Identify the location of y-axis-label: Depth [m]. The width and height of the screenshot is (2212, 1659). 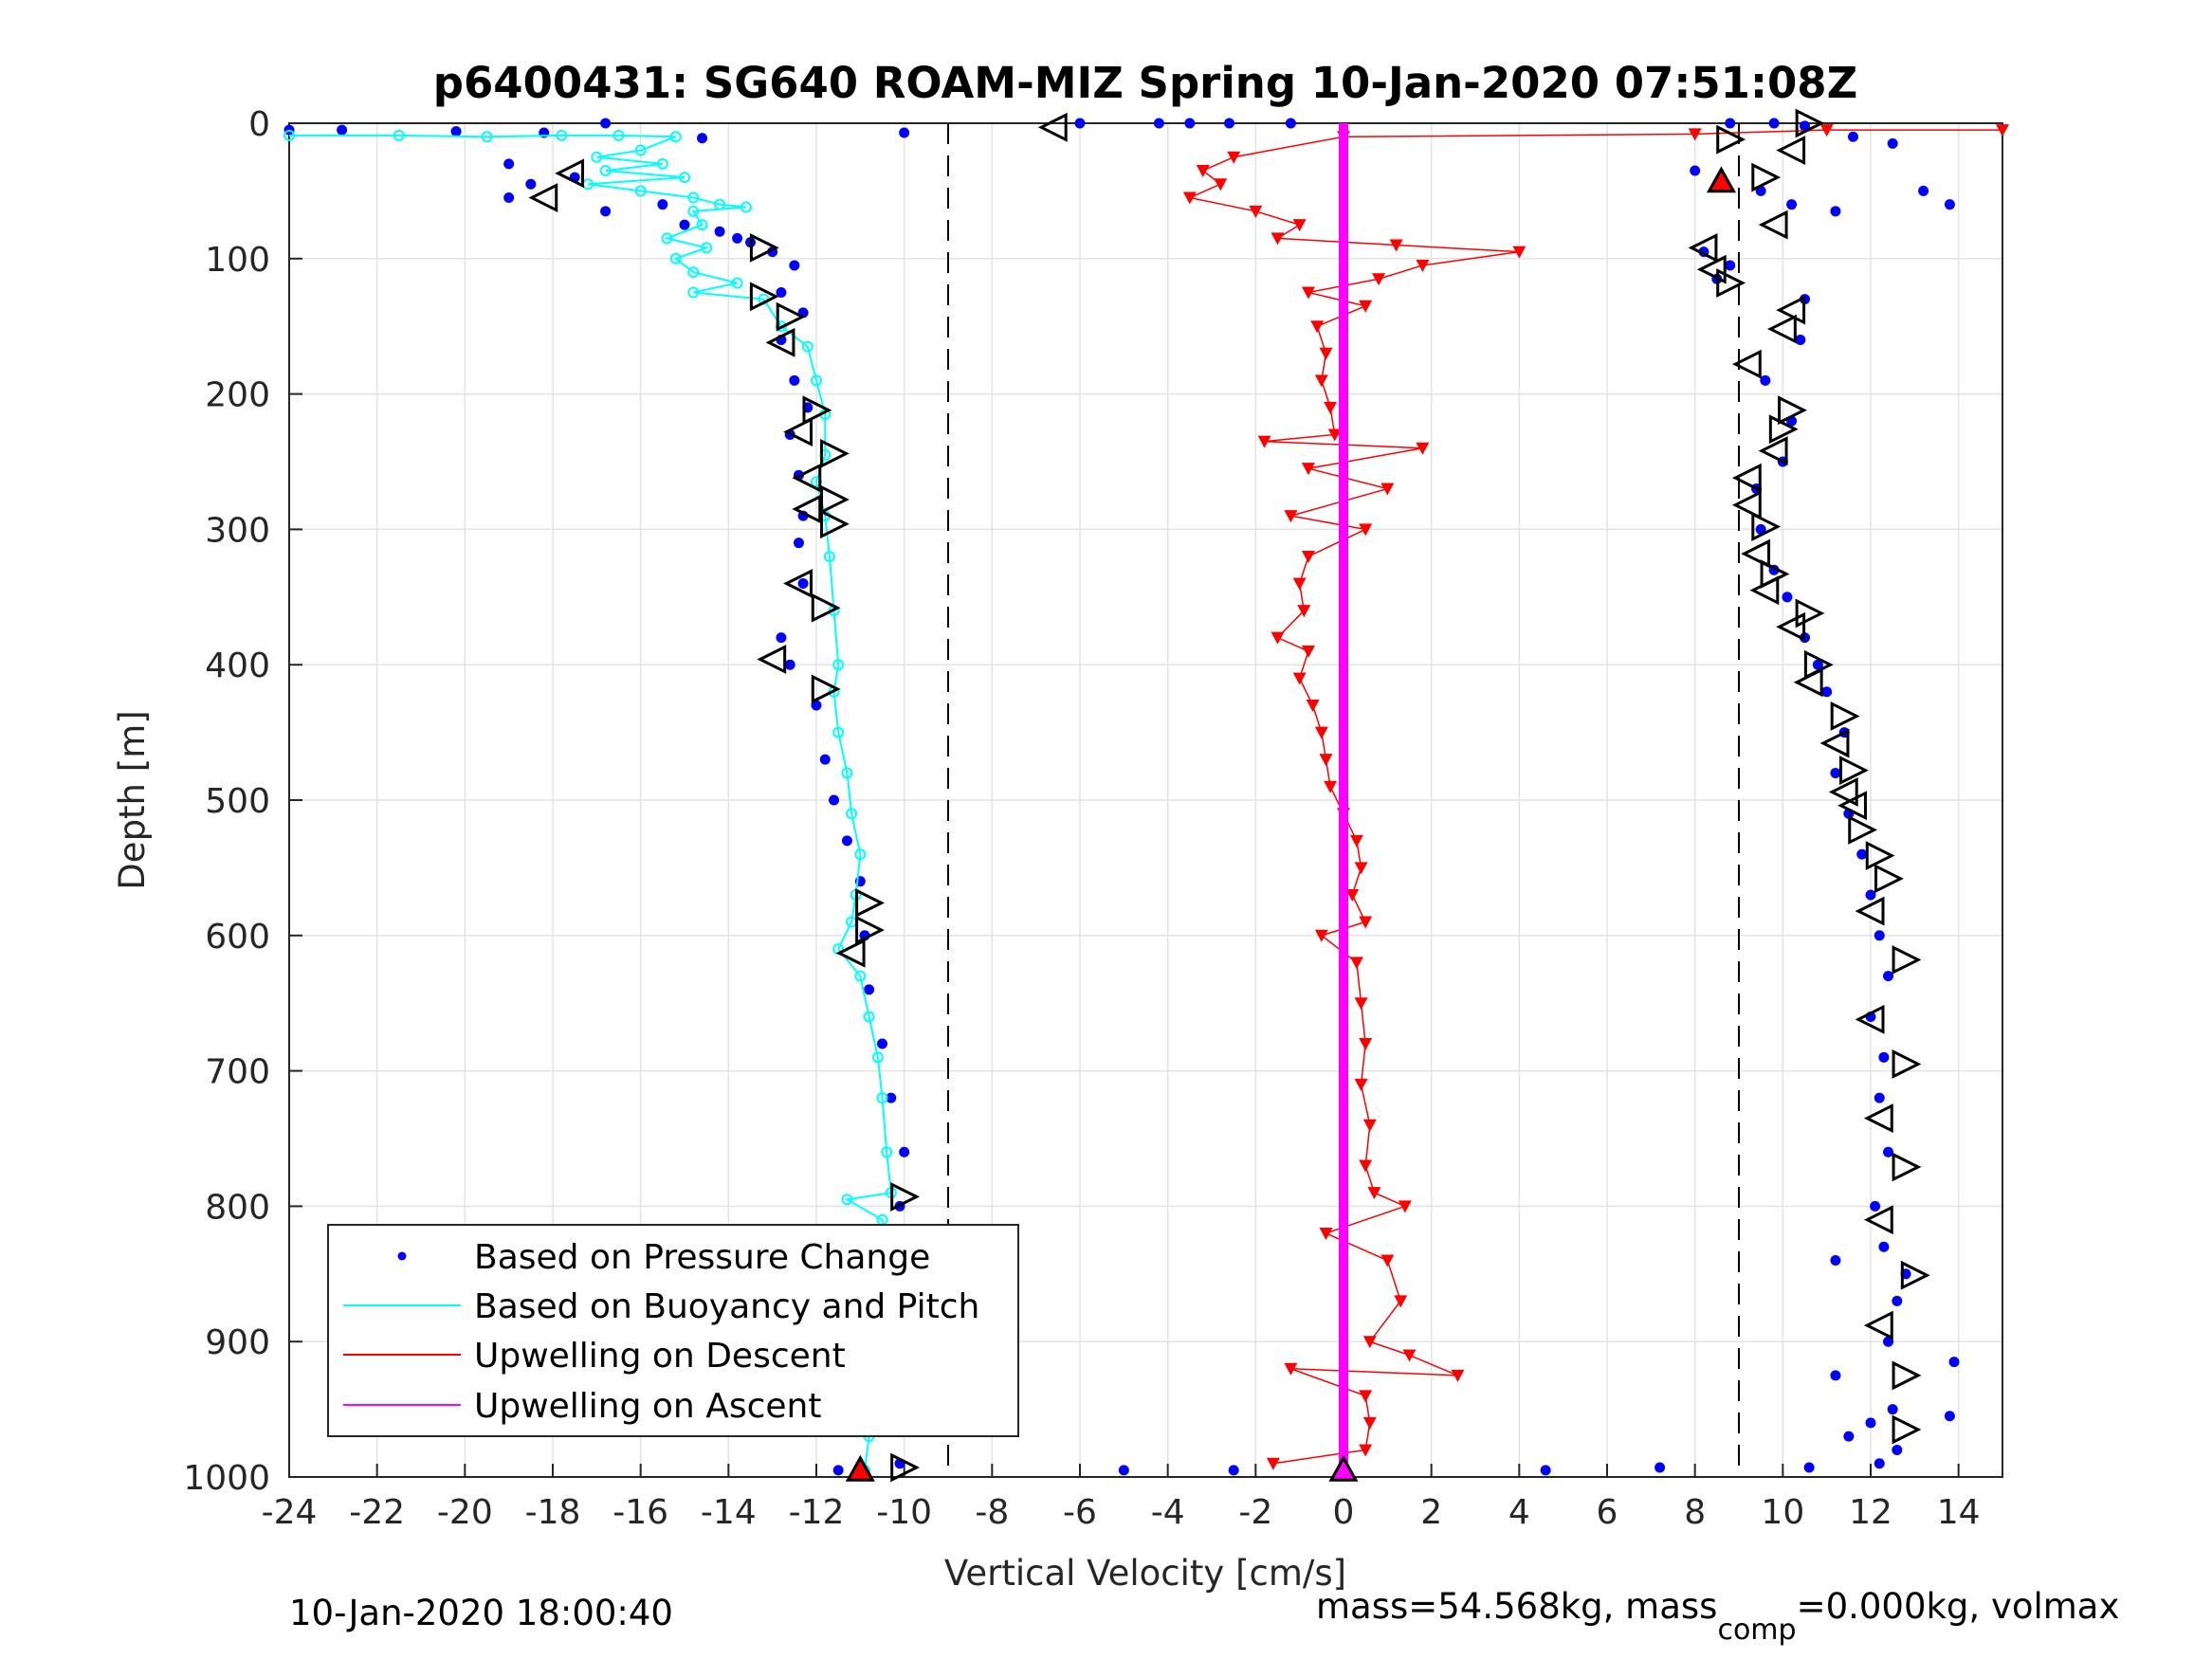
(132, 799).